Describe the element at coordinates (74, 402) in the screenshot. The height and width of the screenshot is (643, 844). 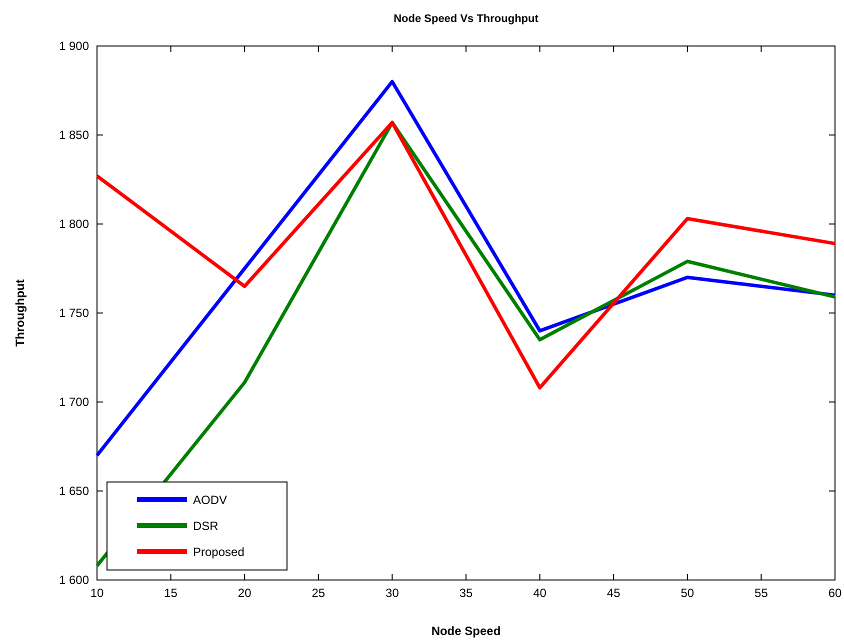
I see `y-tick-label: 1 700` at that location.